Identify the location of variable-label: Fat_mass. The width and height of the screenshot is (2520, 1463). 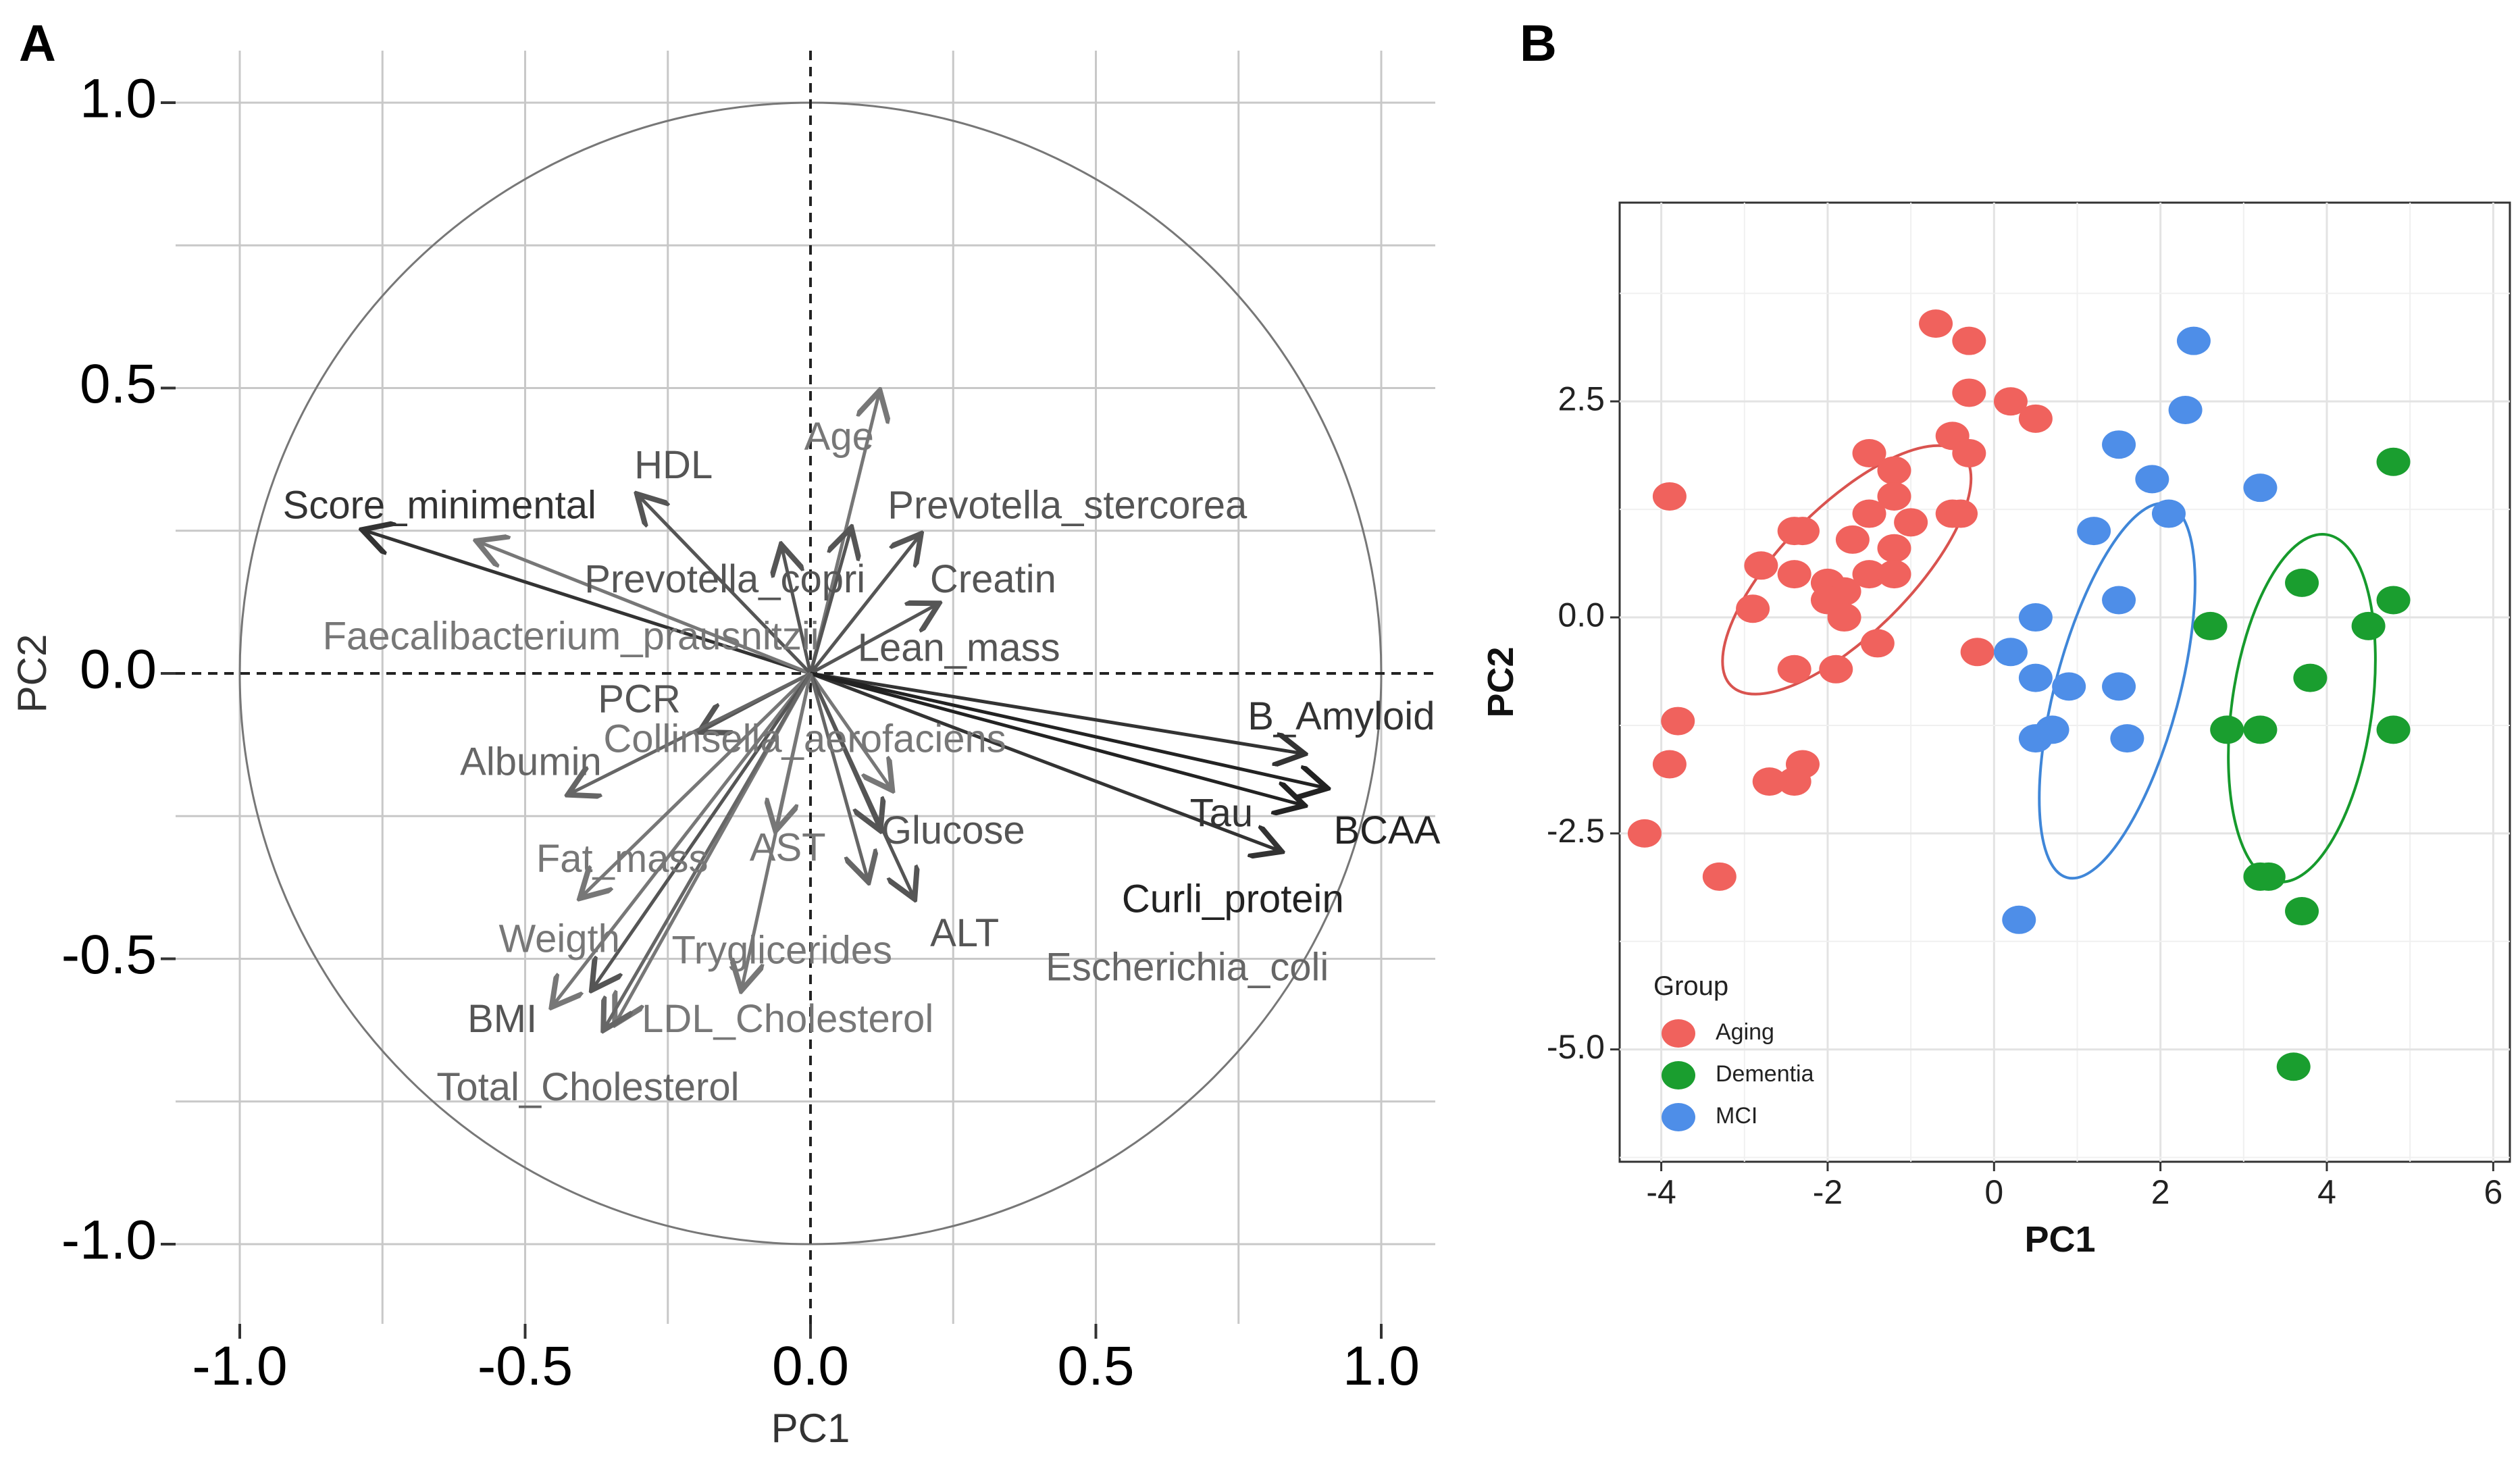
(622, 859).